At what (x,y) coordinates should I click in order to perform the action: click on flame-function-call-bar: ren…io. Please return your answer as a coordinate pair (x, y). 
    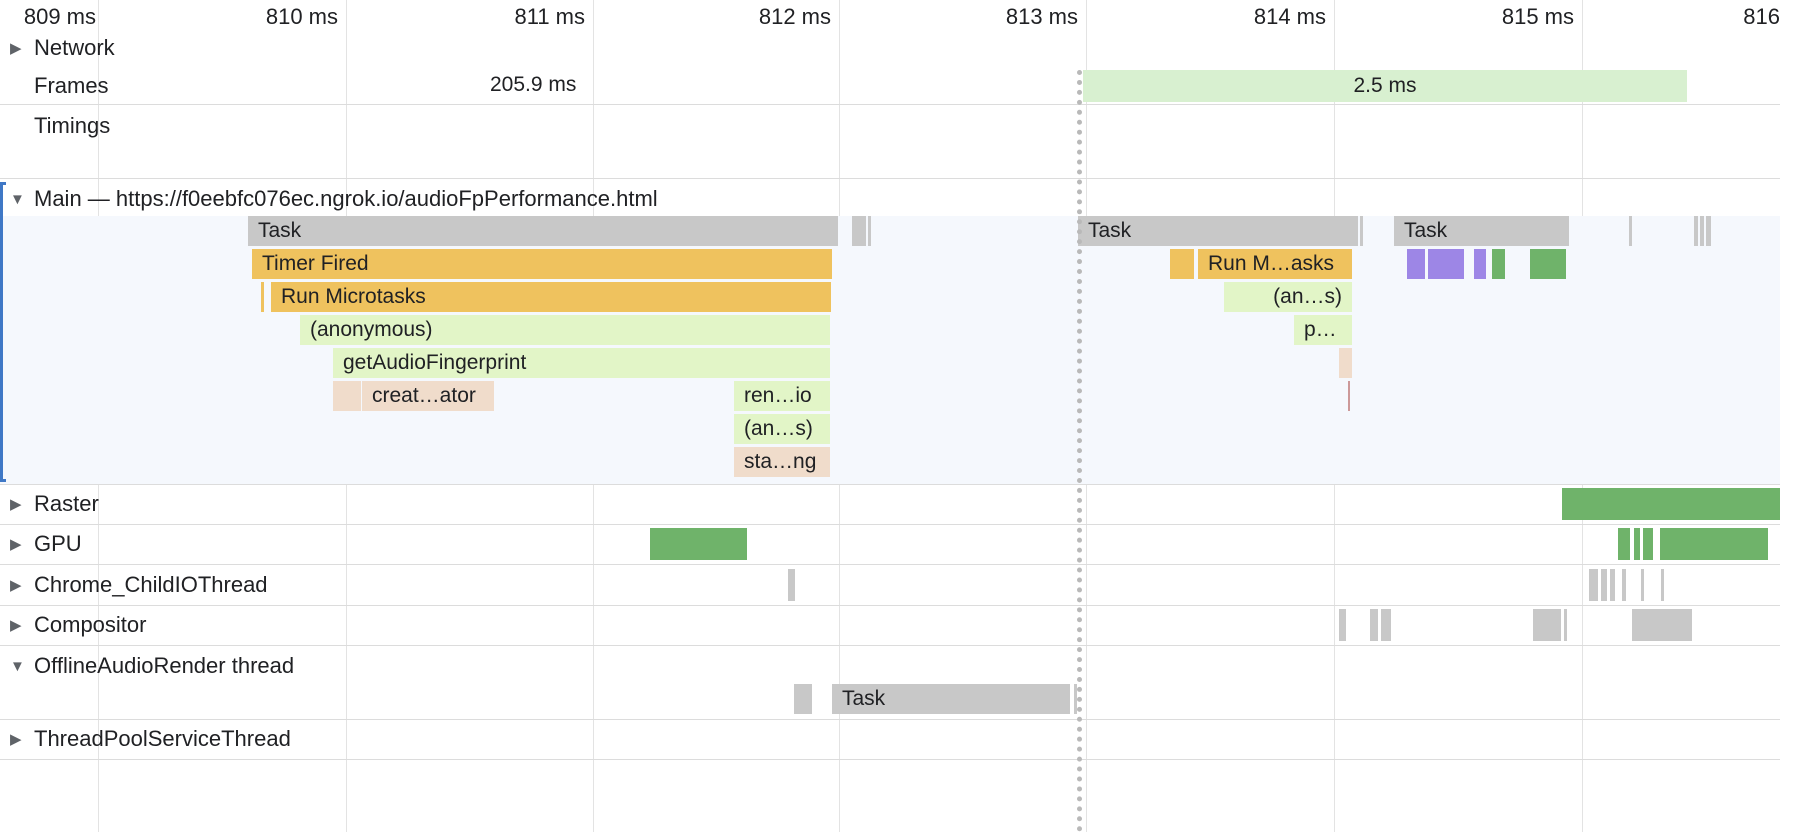
    Looking at the image, I should click on (782, 396).